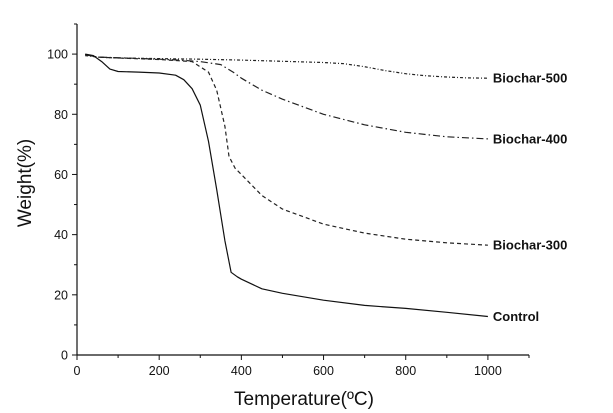 This screenshot has height=413, width=613. What do you see at coordinates (241, 371) in the screenshot?
I see `x-tick-label: 400` at bounding box center [241, 371].